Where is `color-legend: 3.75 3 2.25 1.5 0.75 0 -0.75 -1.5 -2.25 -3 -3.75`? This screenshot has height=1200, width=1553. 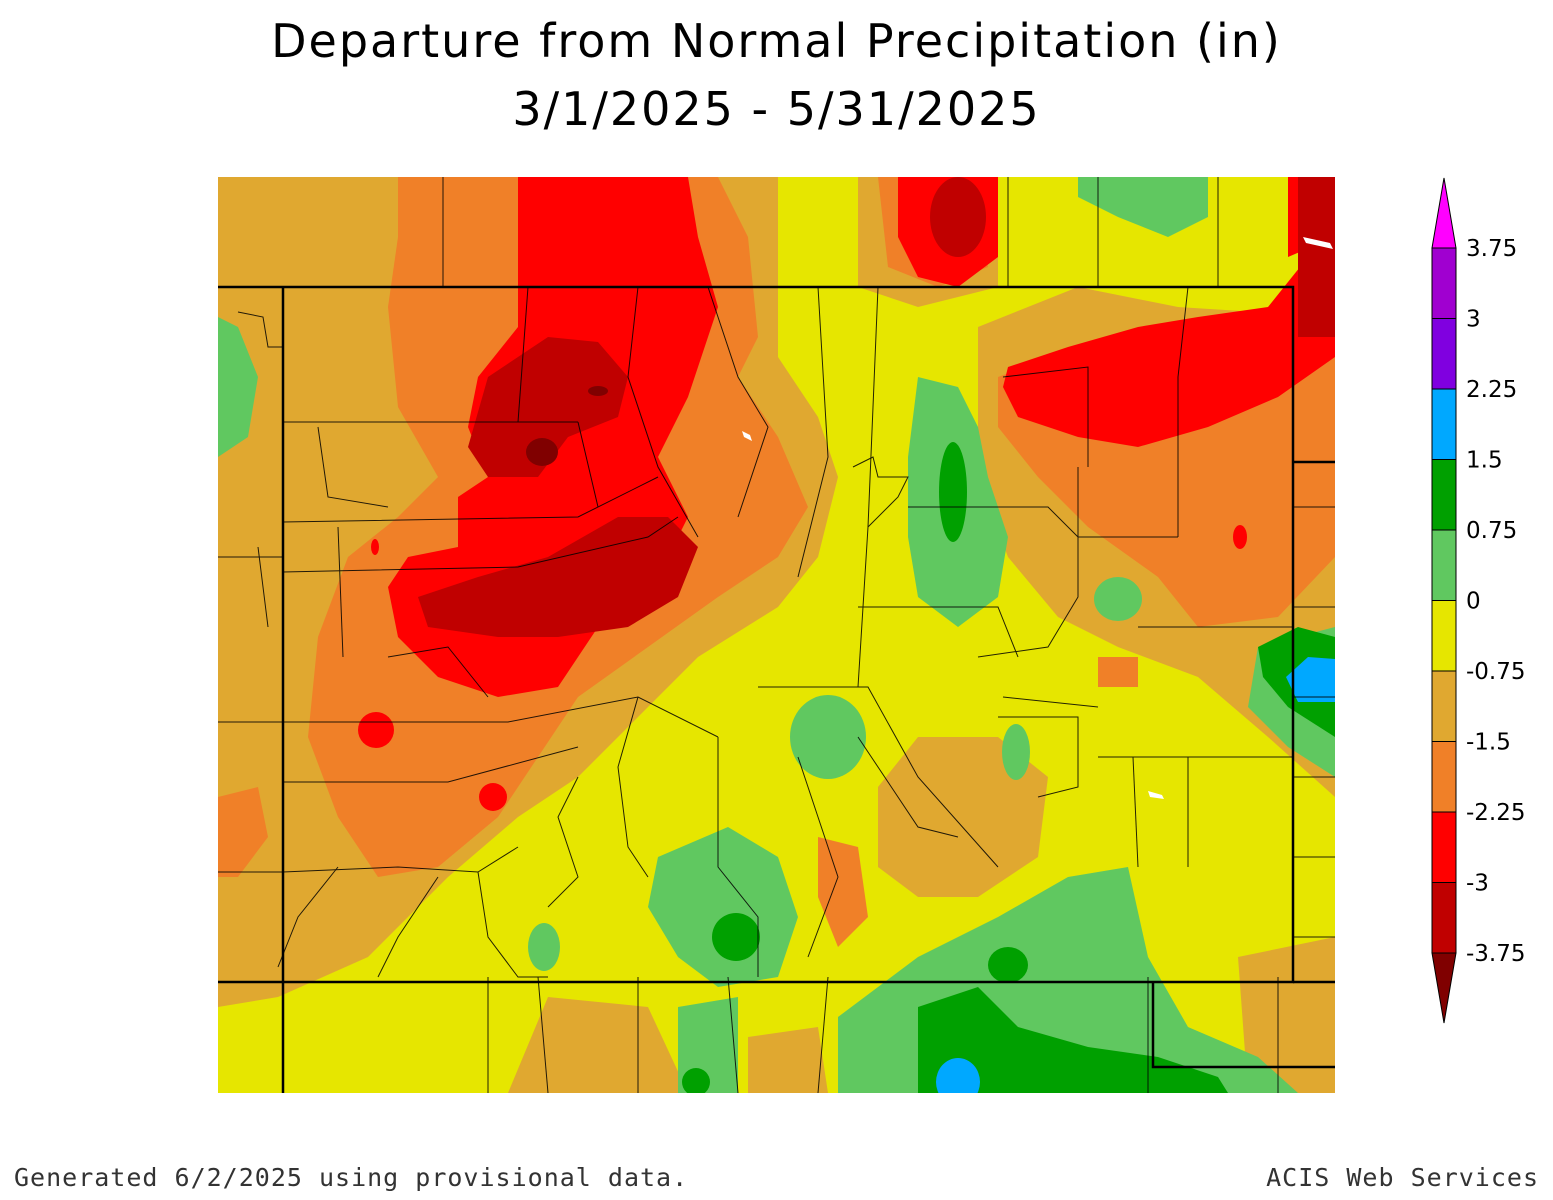 color-legend: 3.75 3 2.25 1.5 0.75 0 -0.75 -1.5 -2.25 -3 -3.75 is located at coordinates (1478, 600).